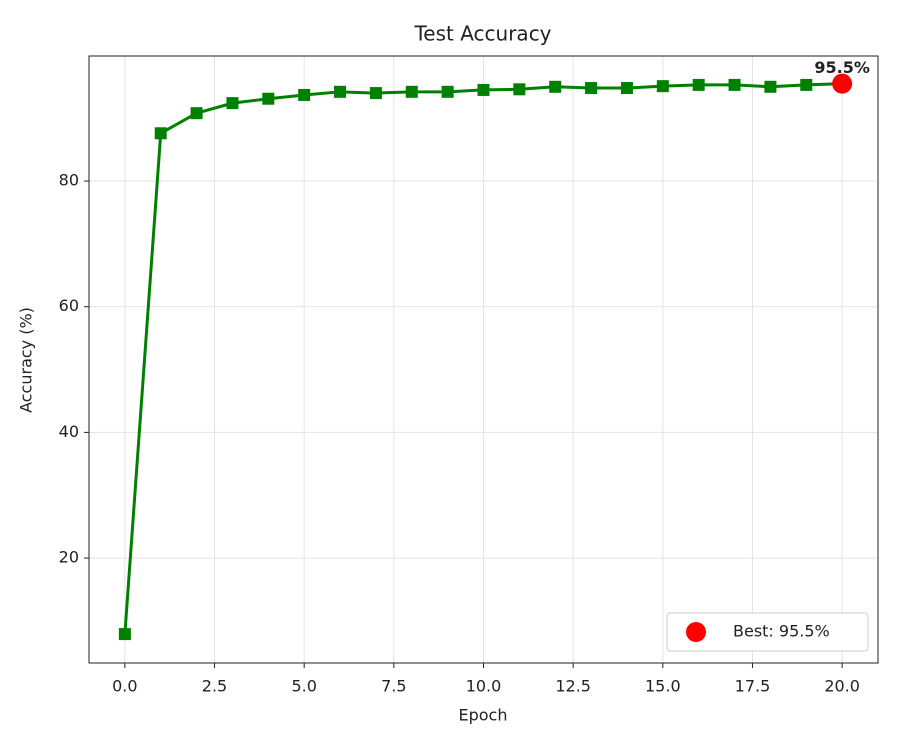  Describe the element at coordinates (69, 557) in the screenshot. I see `y-tick-label: 20` at that location.